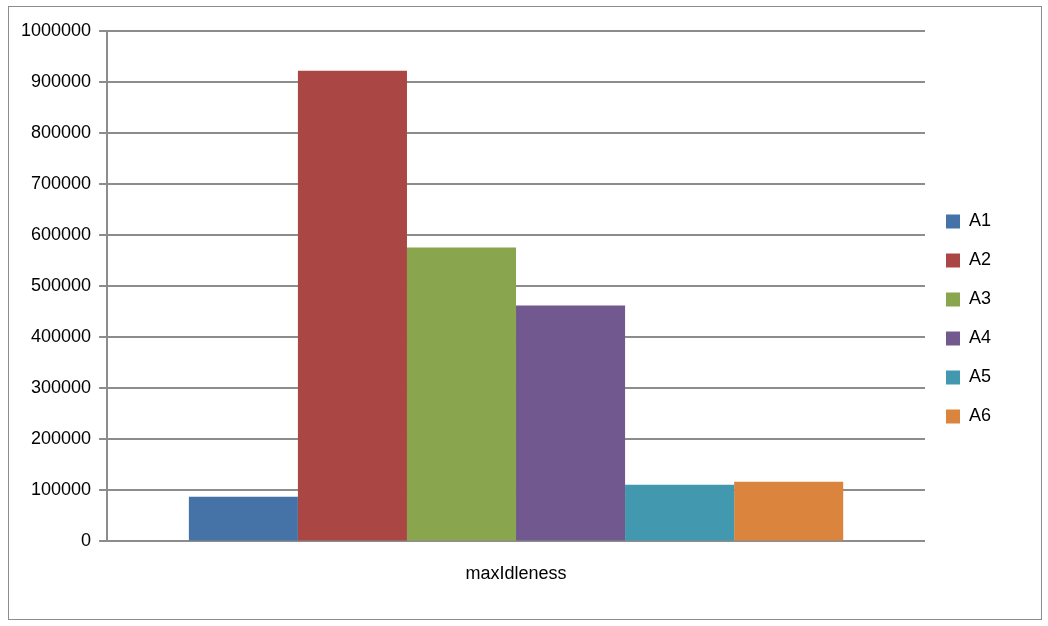 The width and height of the screenshot is (1048, 626). I want to click on legend-label: A1, so click(980, 220).